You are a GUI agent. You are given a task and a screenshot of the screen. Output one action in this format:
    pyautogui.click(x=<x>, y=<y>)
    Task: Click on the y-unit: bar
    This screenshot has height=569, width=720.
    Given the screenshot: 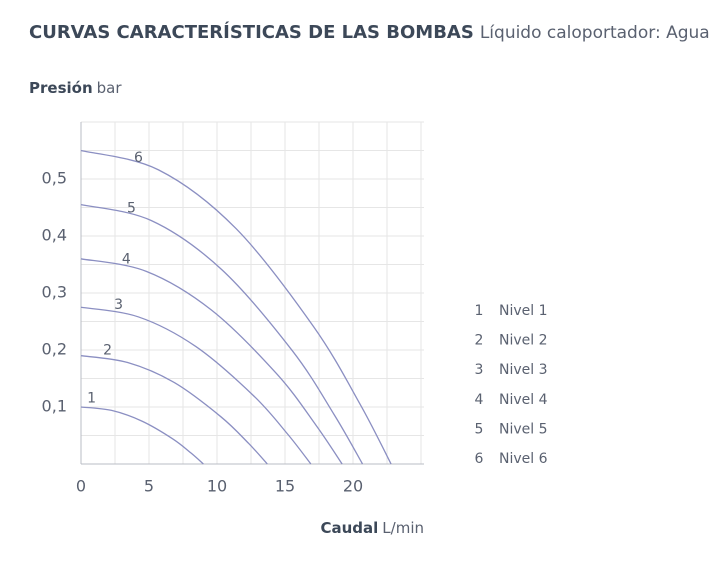 What is the action you would take?
    pyautogui.click(x=110, y=88)
    